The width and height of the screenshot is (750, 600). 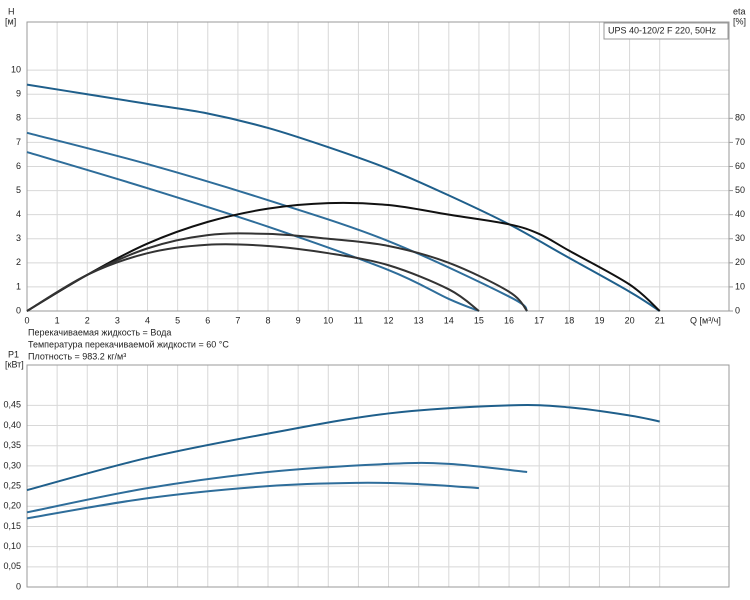 I want to click on x-tick-label: 4, so click(x=147, y=320).